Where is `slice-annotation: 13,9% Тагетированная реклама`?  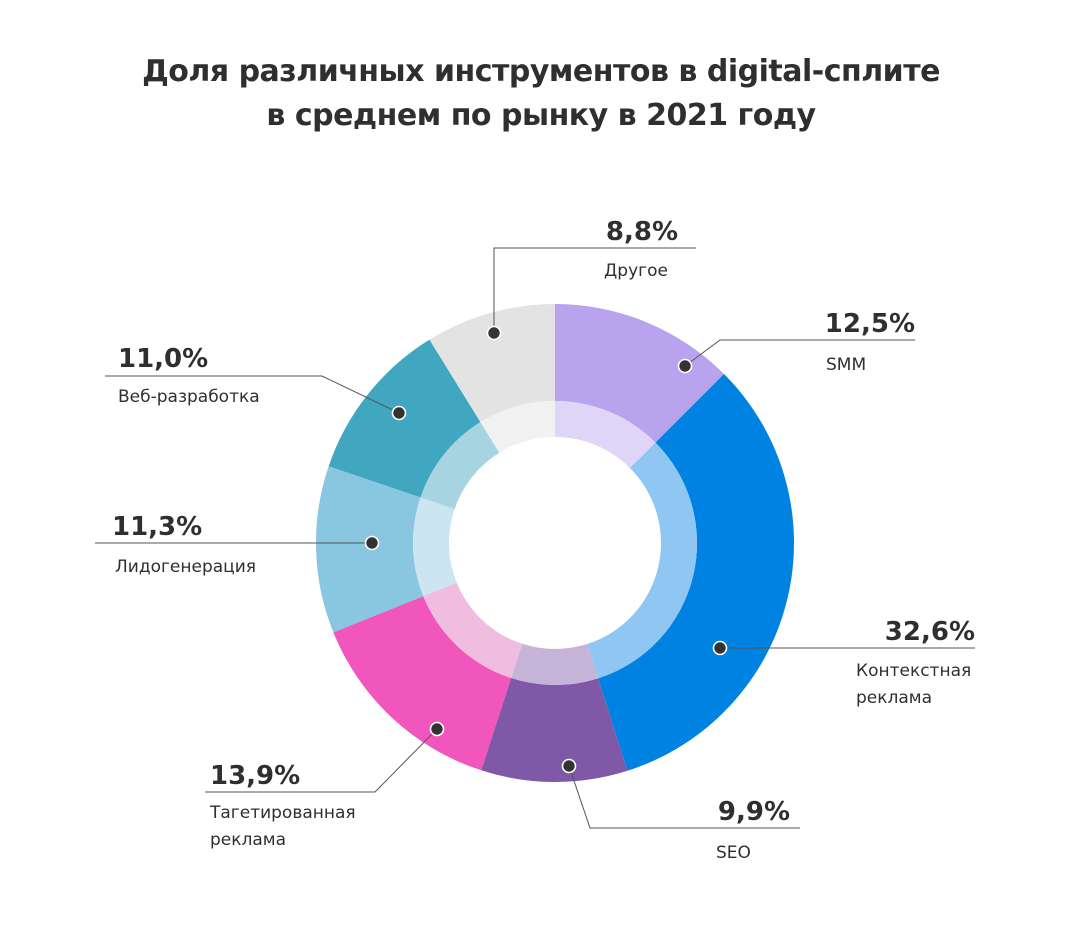
slice-annotation: 13,9% Тагетированная реклама is located at coordinates (325, 785).